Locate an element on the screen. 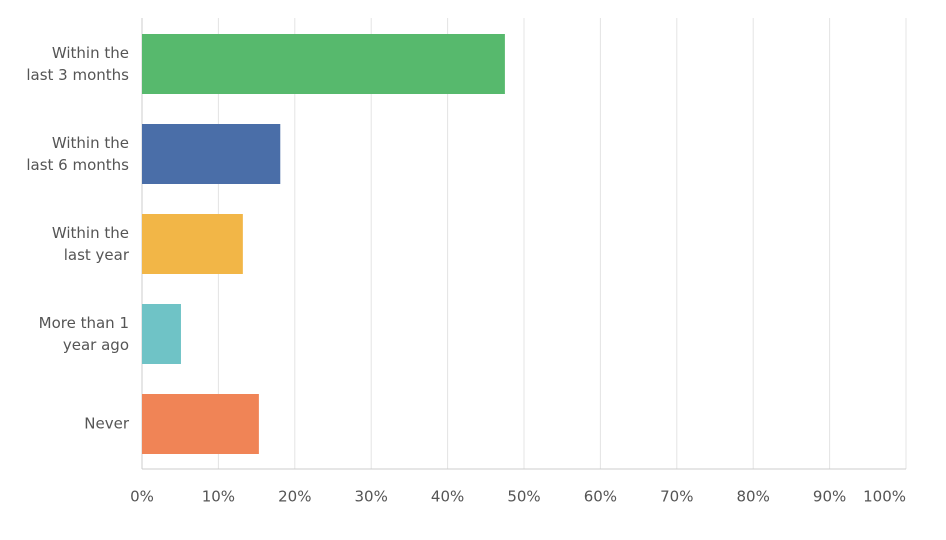 The width and height of the screenshot is (946, 540). x-tick-label: 80% is located at coordinates (753, 497).